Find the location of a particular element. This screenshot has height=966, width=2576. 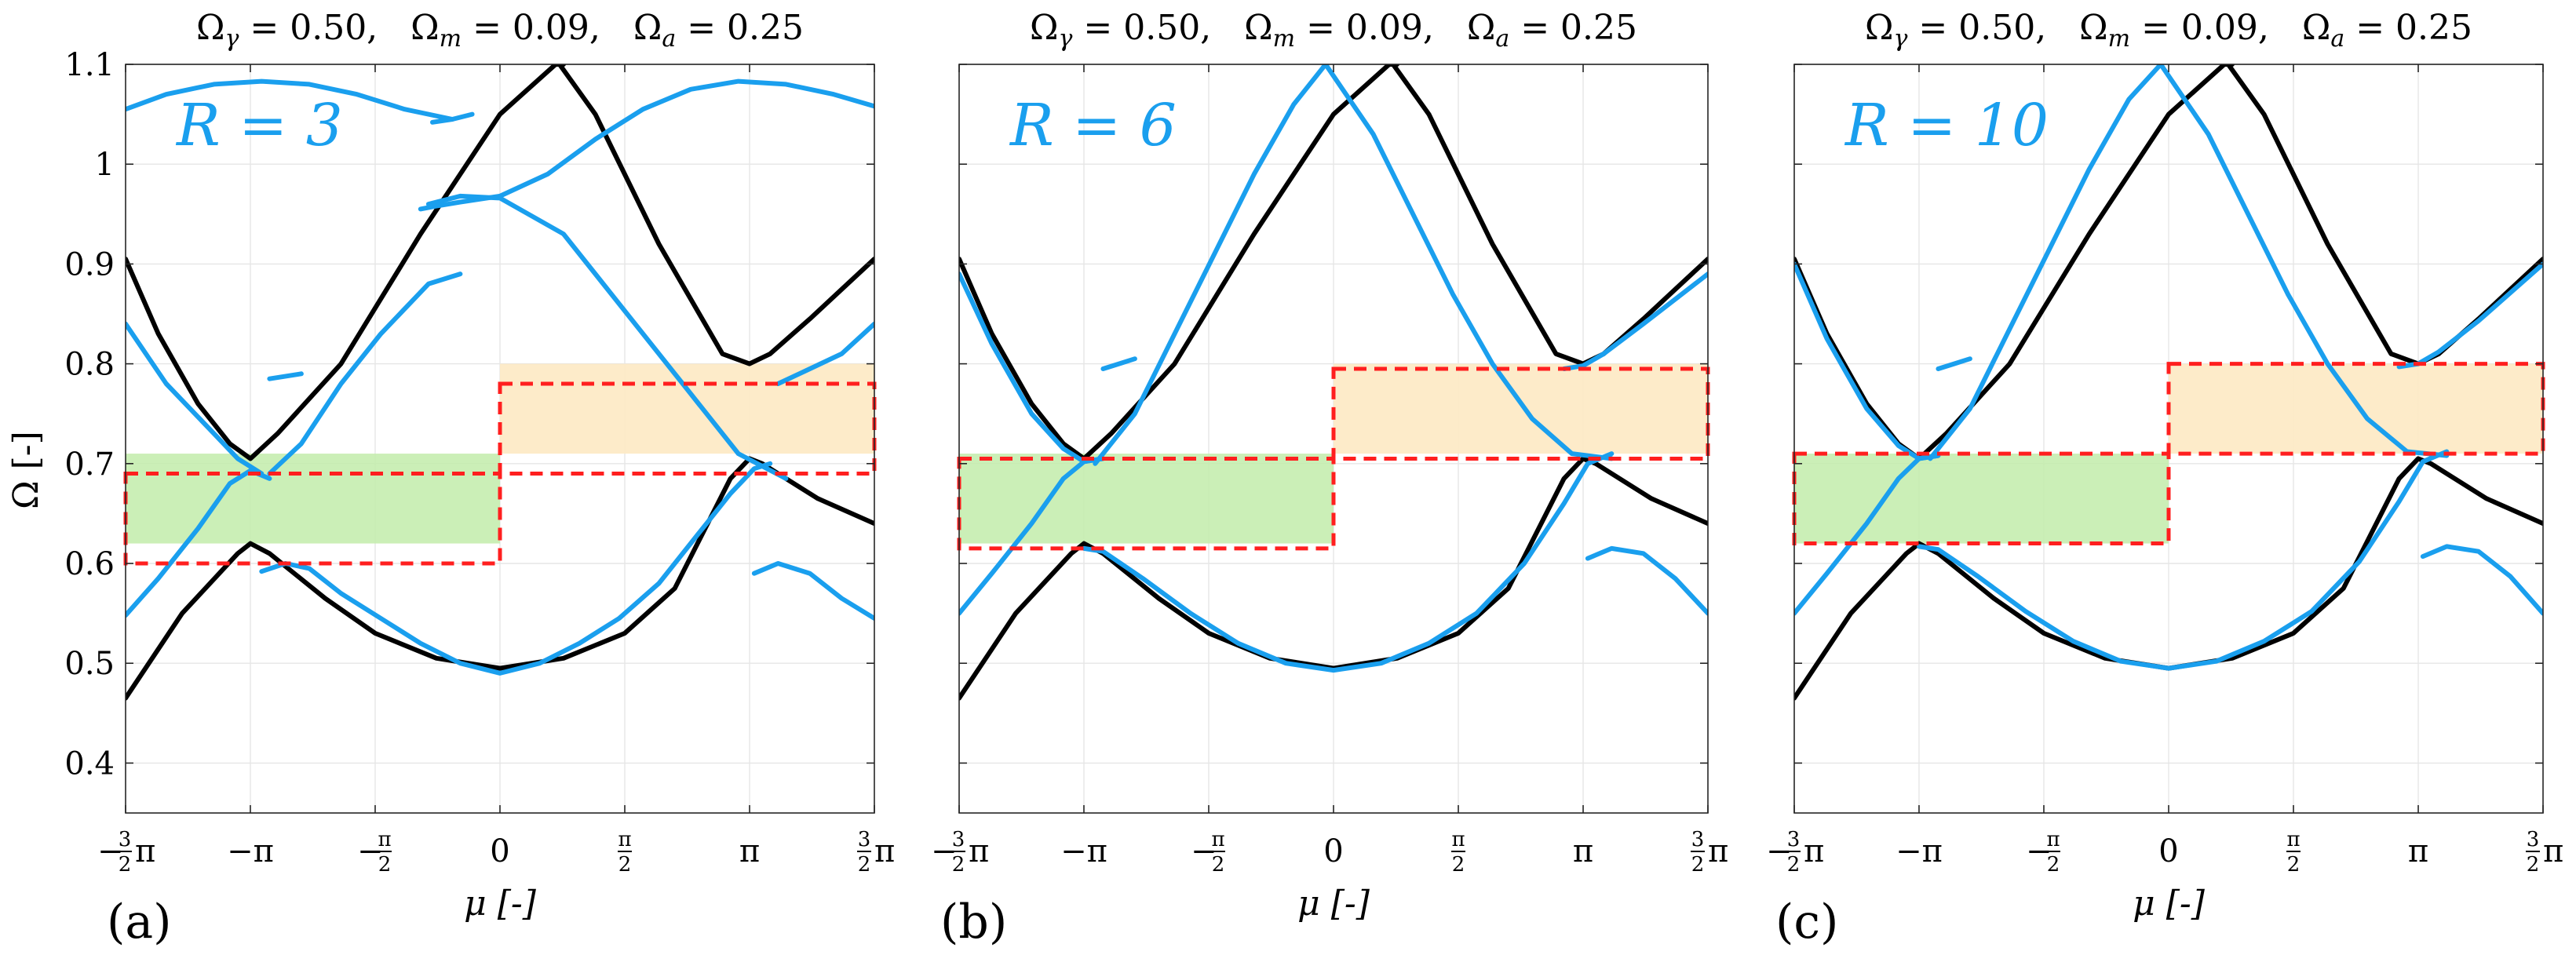

x-tick-label-text: −π is located at coordinates (1919, 851).